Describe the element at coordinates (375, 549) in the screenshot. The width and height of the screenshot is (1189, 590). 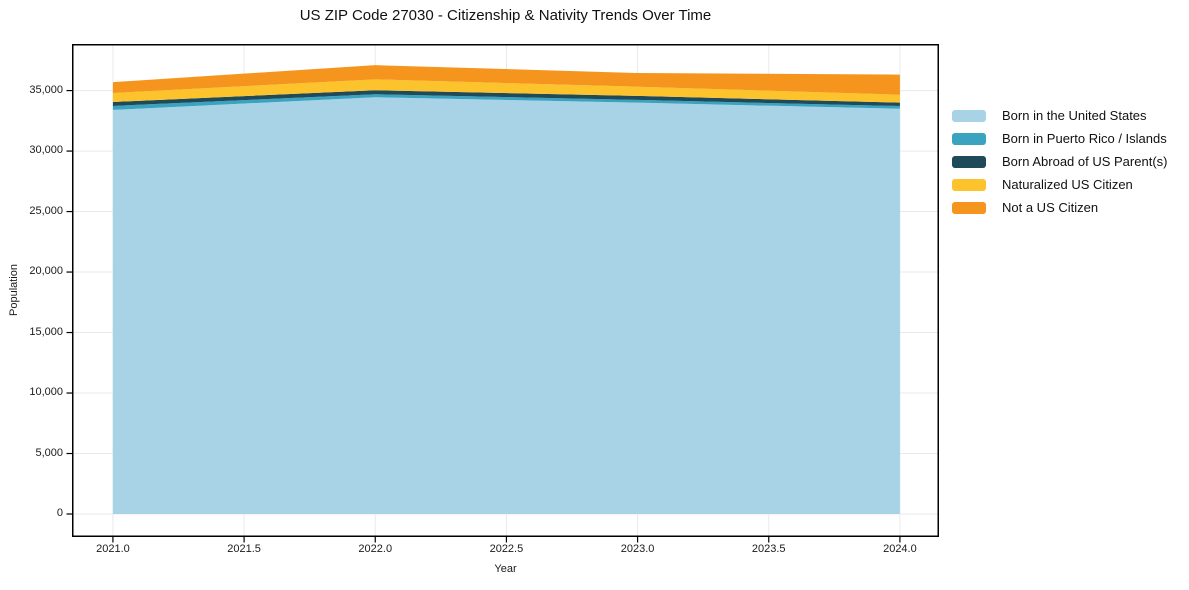
I see `x-tick-label: 2022.0` at that location.